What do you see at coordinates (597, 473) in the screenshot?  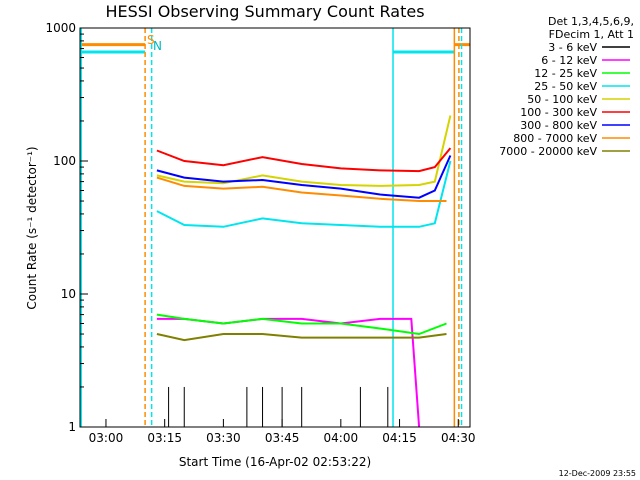 I see `footer-date: 12-Dec-2009 23:55` at bounding box center [597, 473].